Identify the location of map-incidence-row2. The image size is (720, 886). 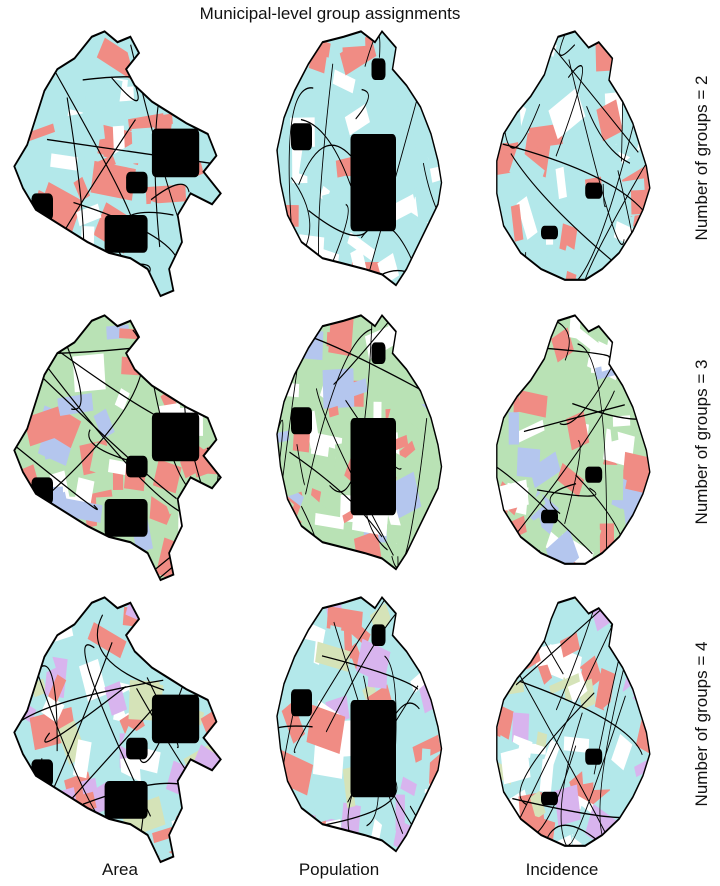
(573, 439).